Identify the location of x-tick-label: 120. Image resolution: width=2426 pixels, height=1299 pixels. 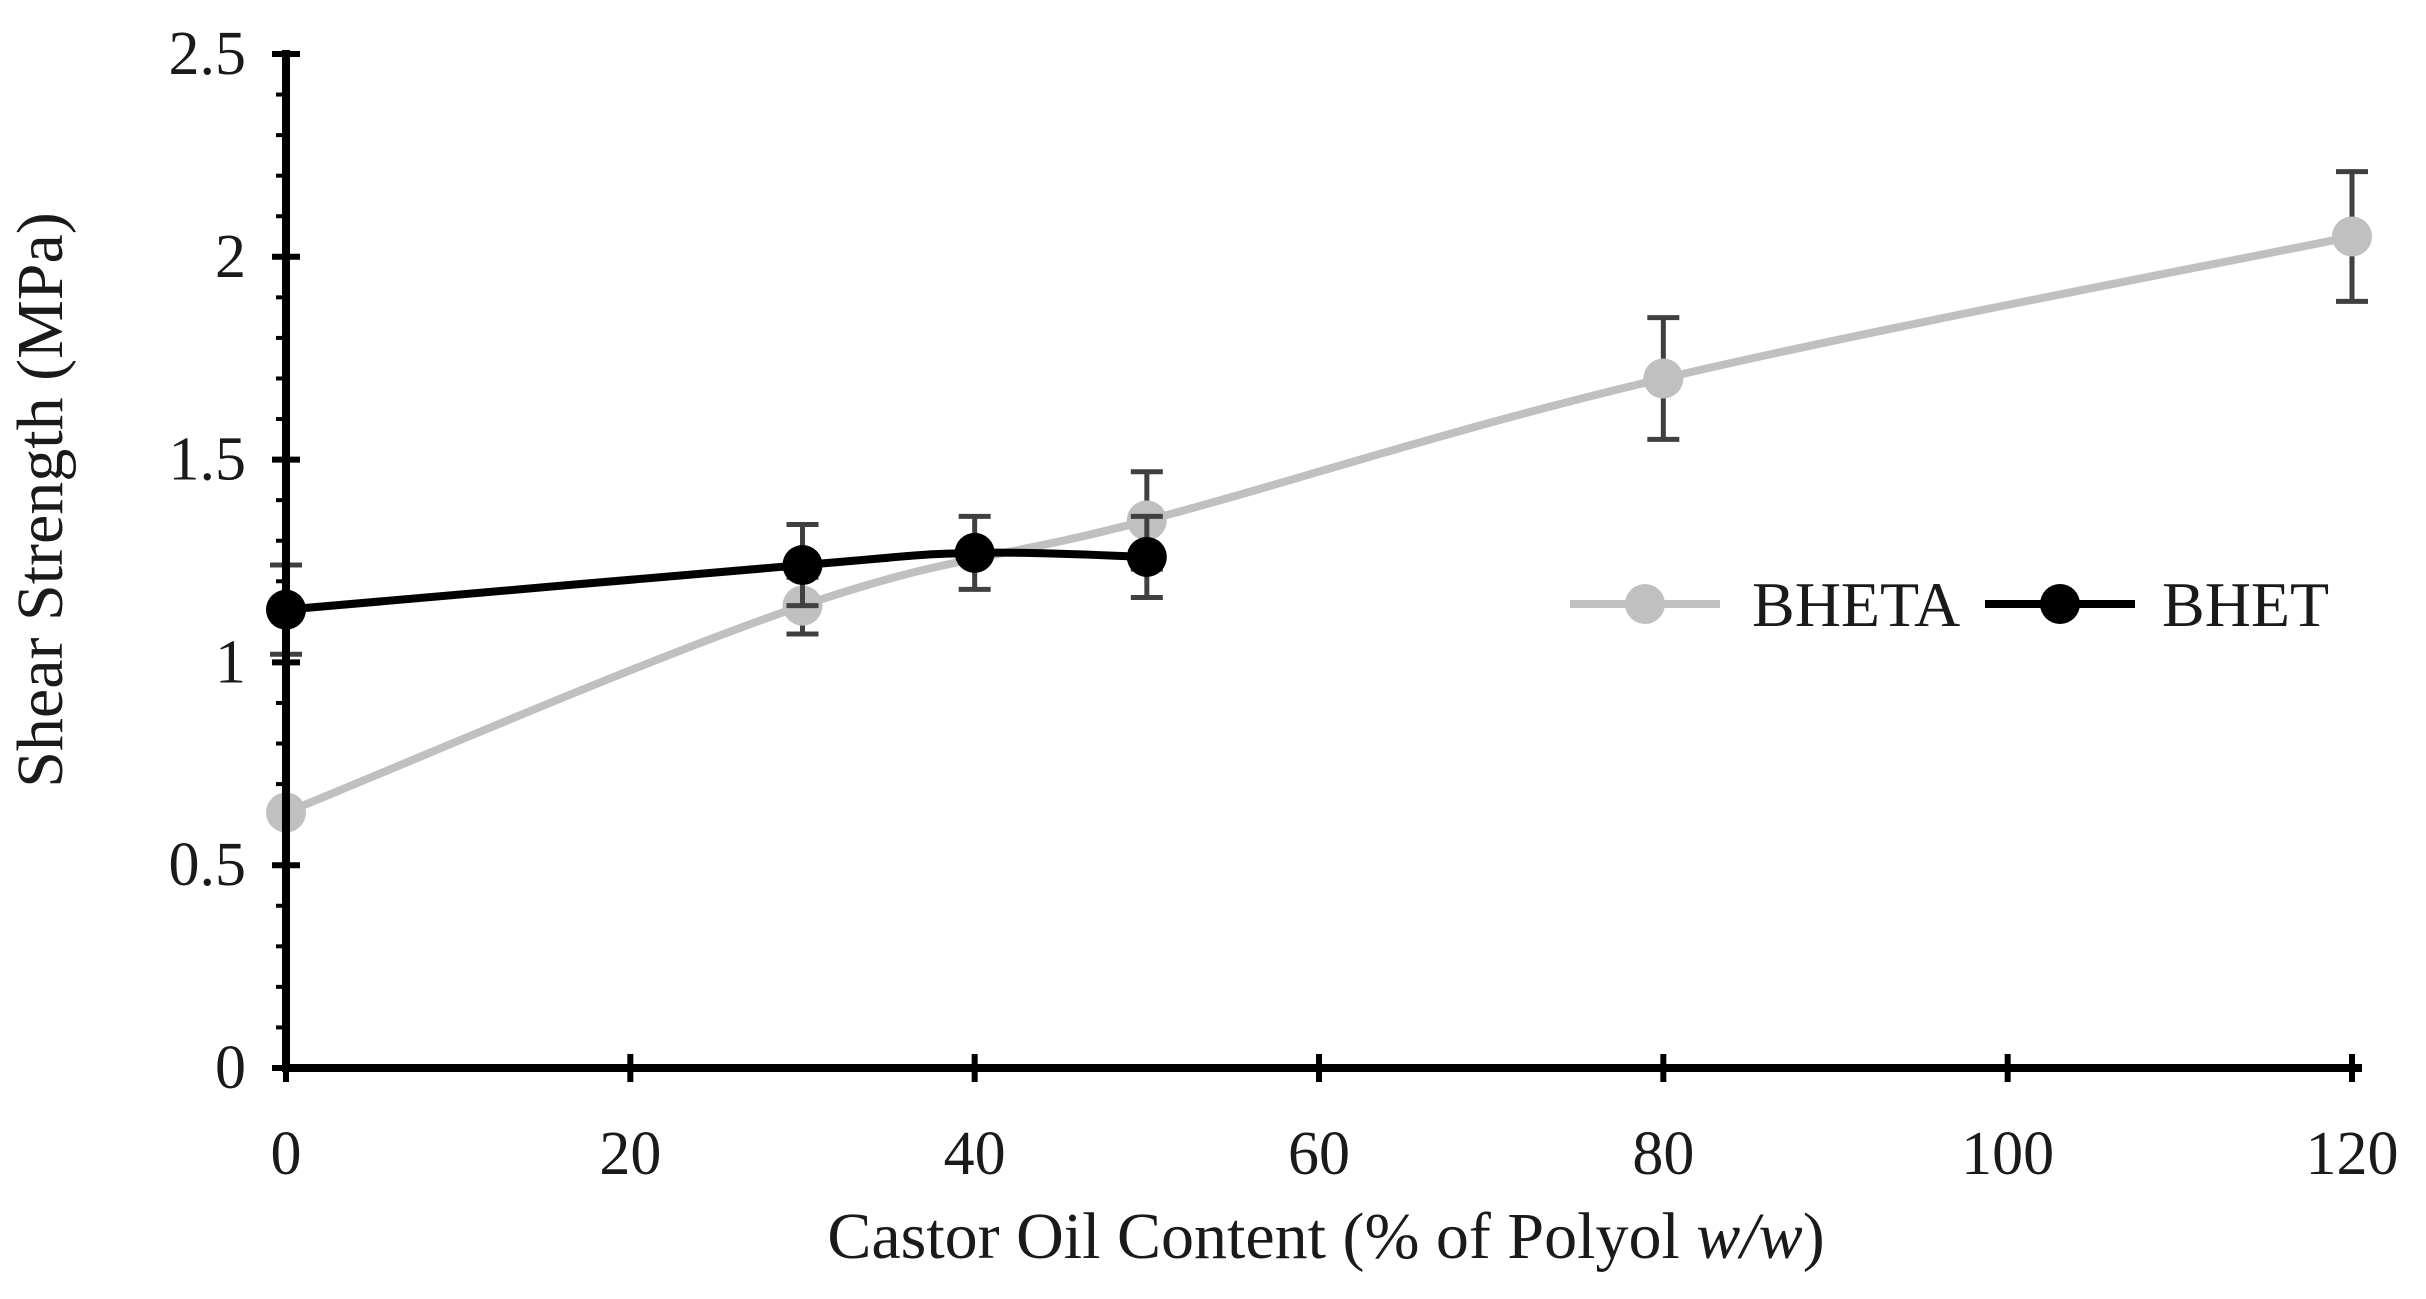
(2352, 1154).